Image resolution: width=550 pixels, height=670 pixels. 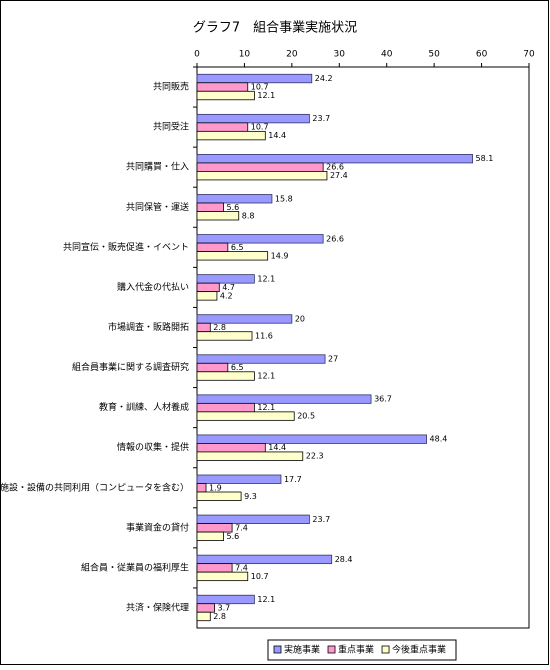 I want to click on x-tick-label: 60, so click(x=482, y=55).